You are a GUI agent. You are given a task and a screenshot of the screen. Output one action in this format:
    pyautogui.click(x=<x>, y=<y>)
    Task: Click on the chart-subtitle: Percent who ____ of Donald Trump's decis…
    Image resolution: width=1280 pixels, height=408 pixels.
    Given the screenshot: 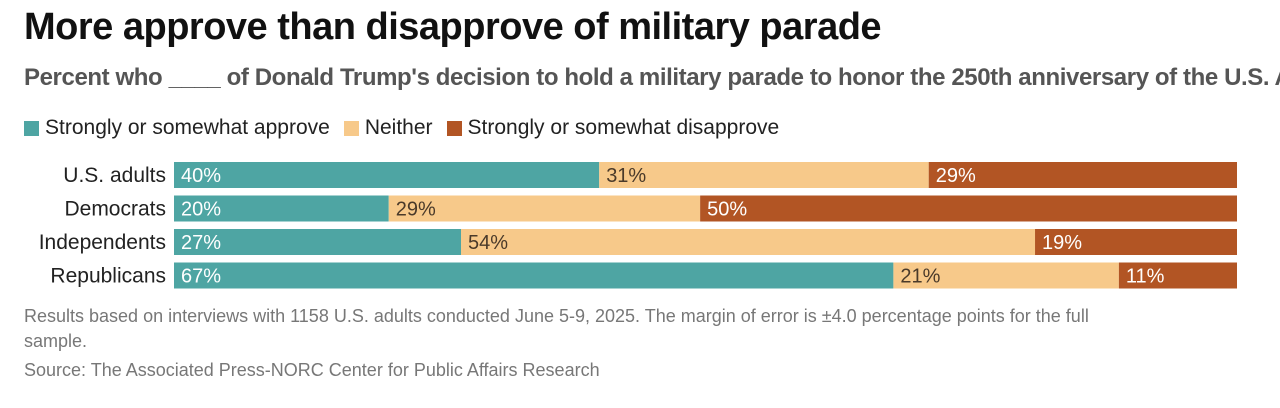 What is the action you would take?
    pyautogui.click(x=652, y=77)
    